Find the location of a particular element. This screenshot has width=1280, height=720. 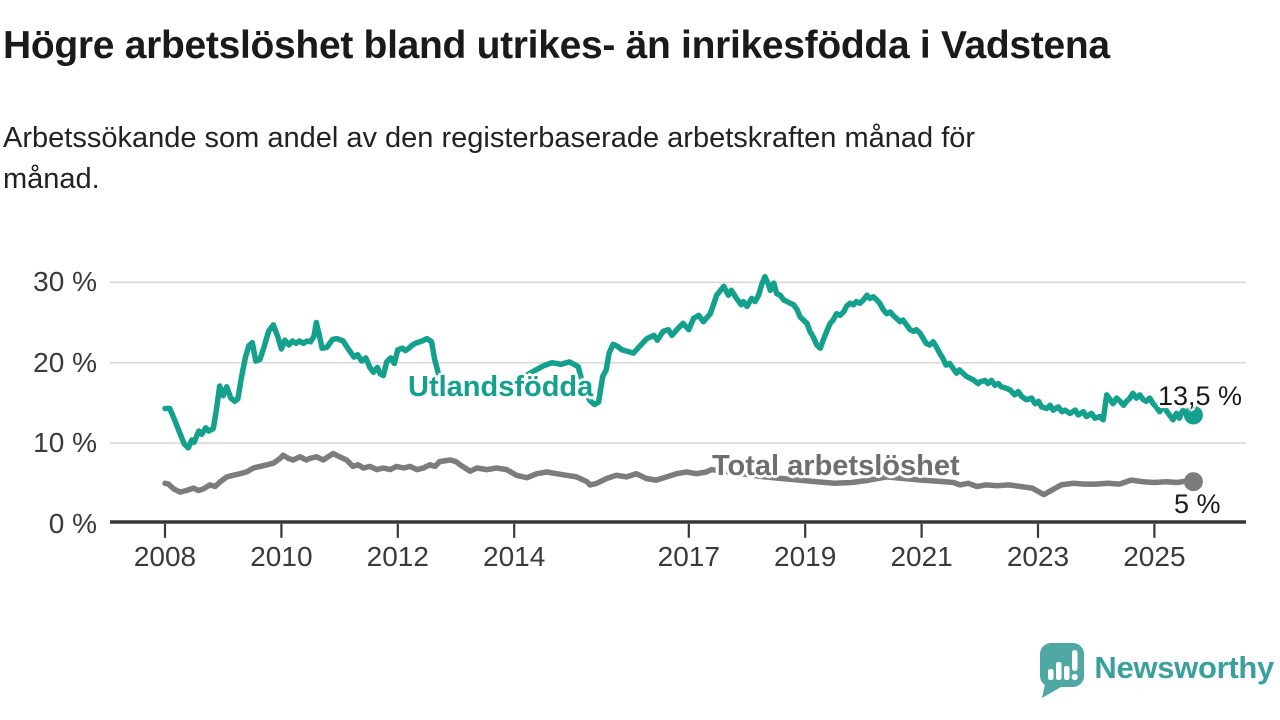

newsworthy-logo: Newsworthy is located at coordinates (1156, 671).